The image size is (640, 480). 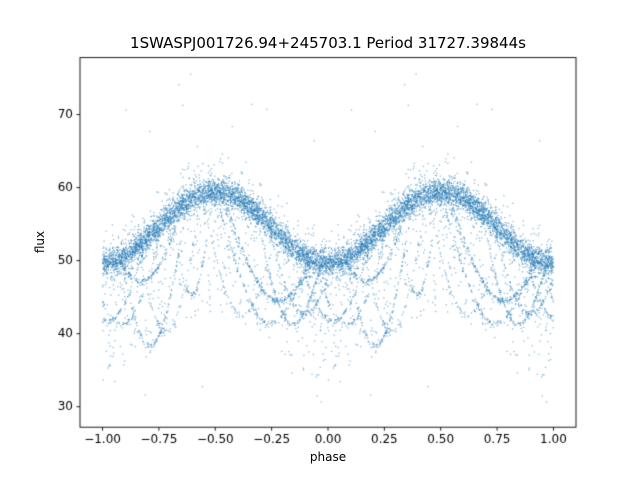 I want to click on x-axis-label: phase, so click(x=328, y=457).